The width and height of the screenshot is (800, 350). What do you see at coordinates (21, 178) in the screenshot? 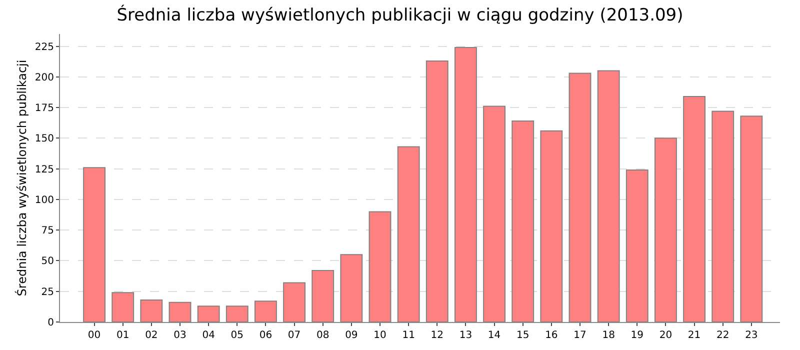
I see `y-axis-title: Średnia liczba wyświetlonych publikacji` at bounding box center [21, 178].